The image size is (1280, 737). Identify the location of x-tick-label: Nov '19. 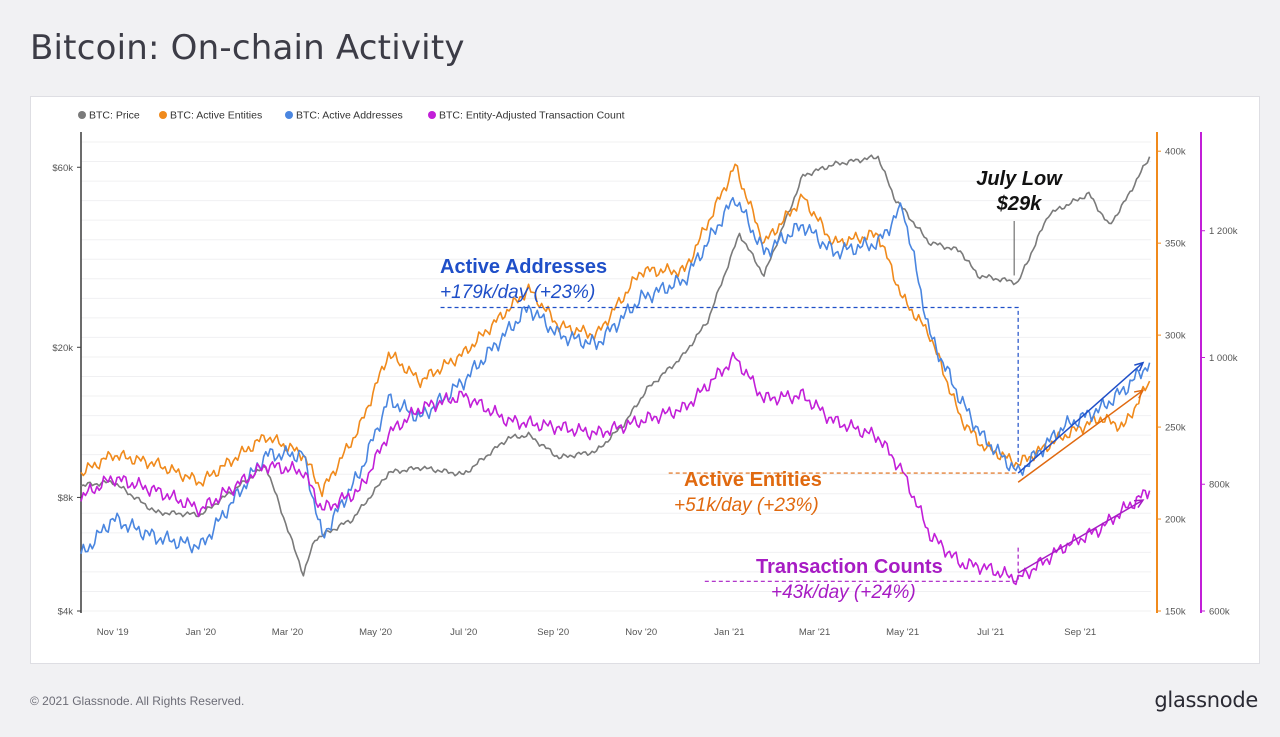
(113, 632).